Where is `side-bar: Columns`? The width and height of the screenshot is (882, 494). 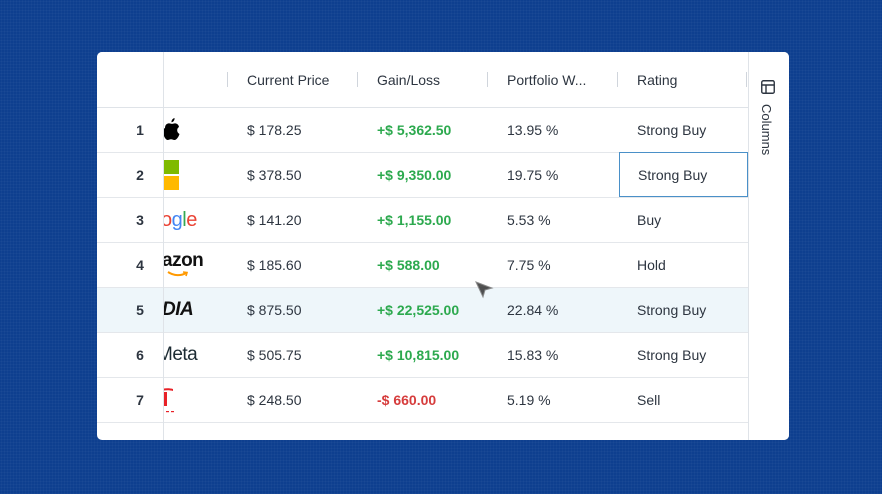
side-bar: Columns is located at coordinates (768, 246).